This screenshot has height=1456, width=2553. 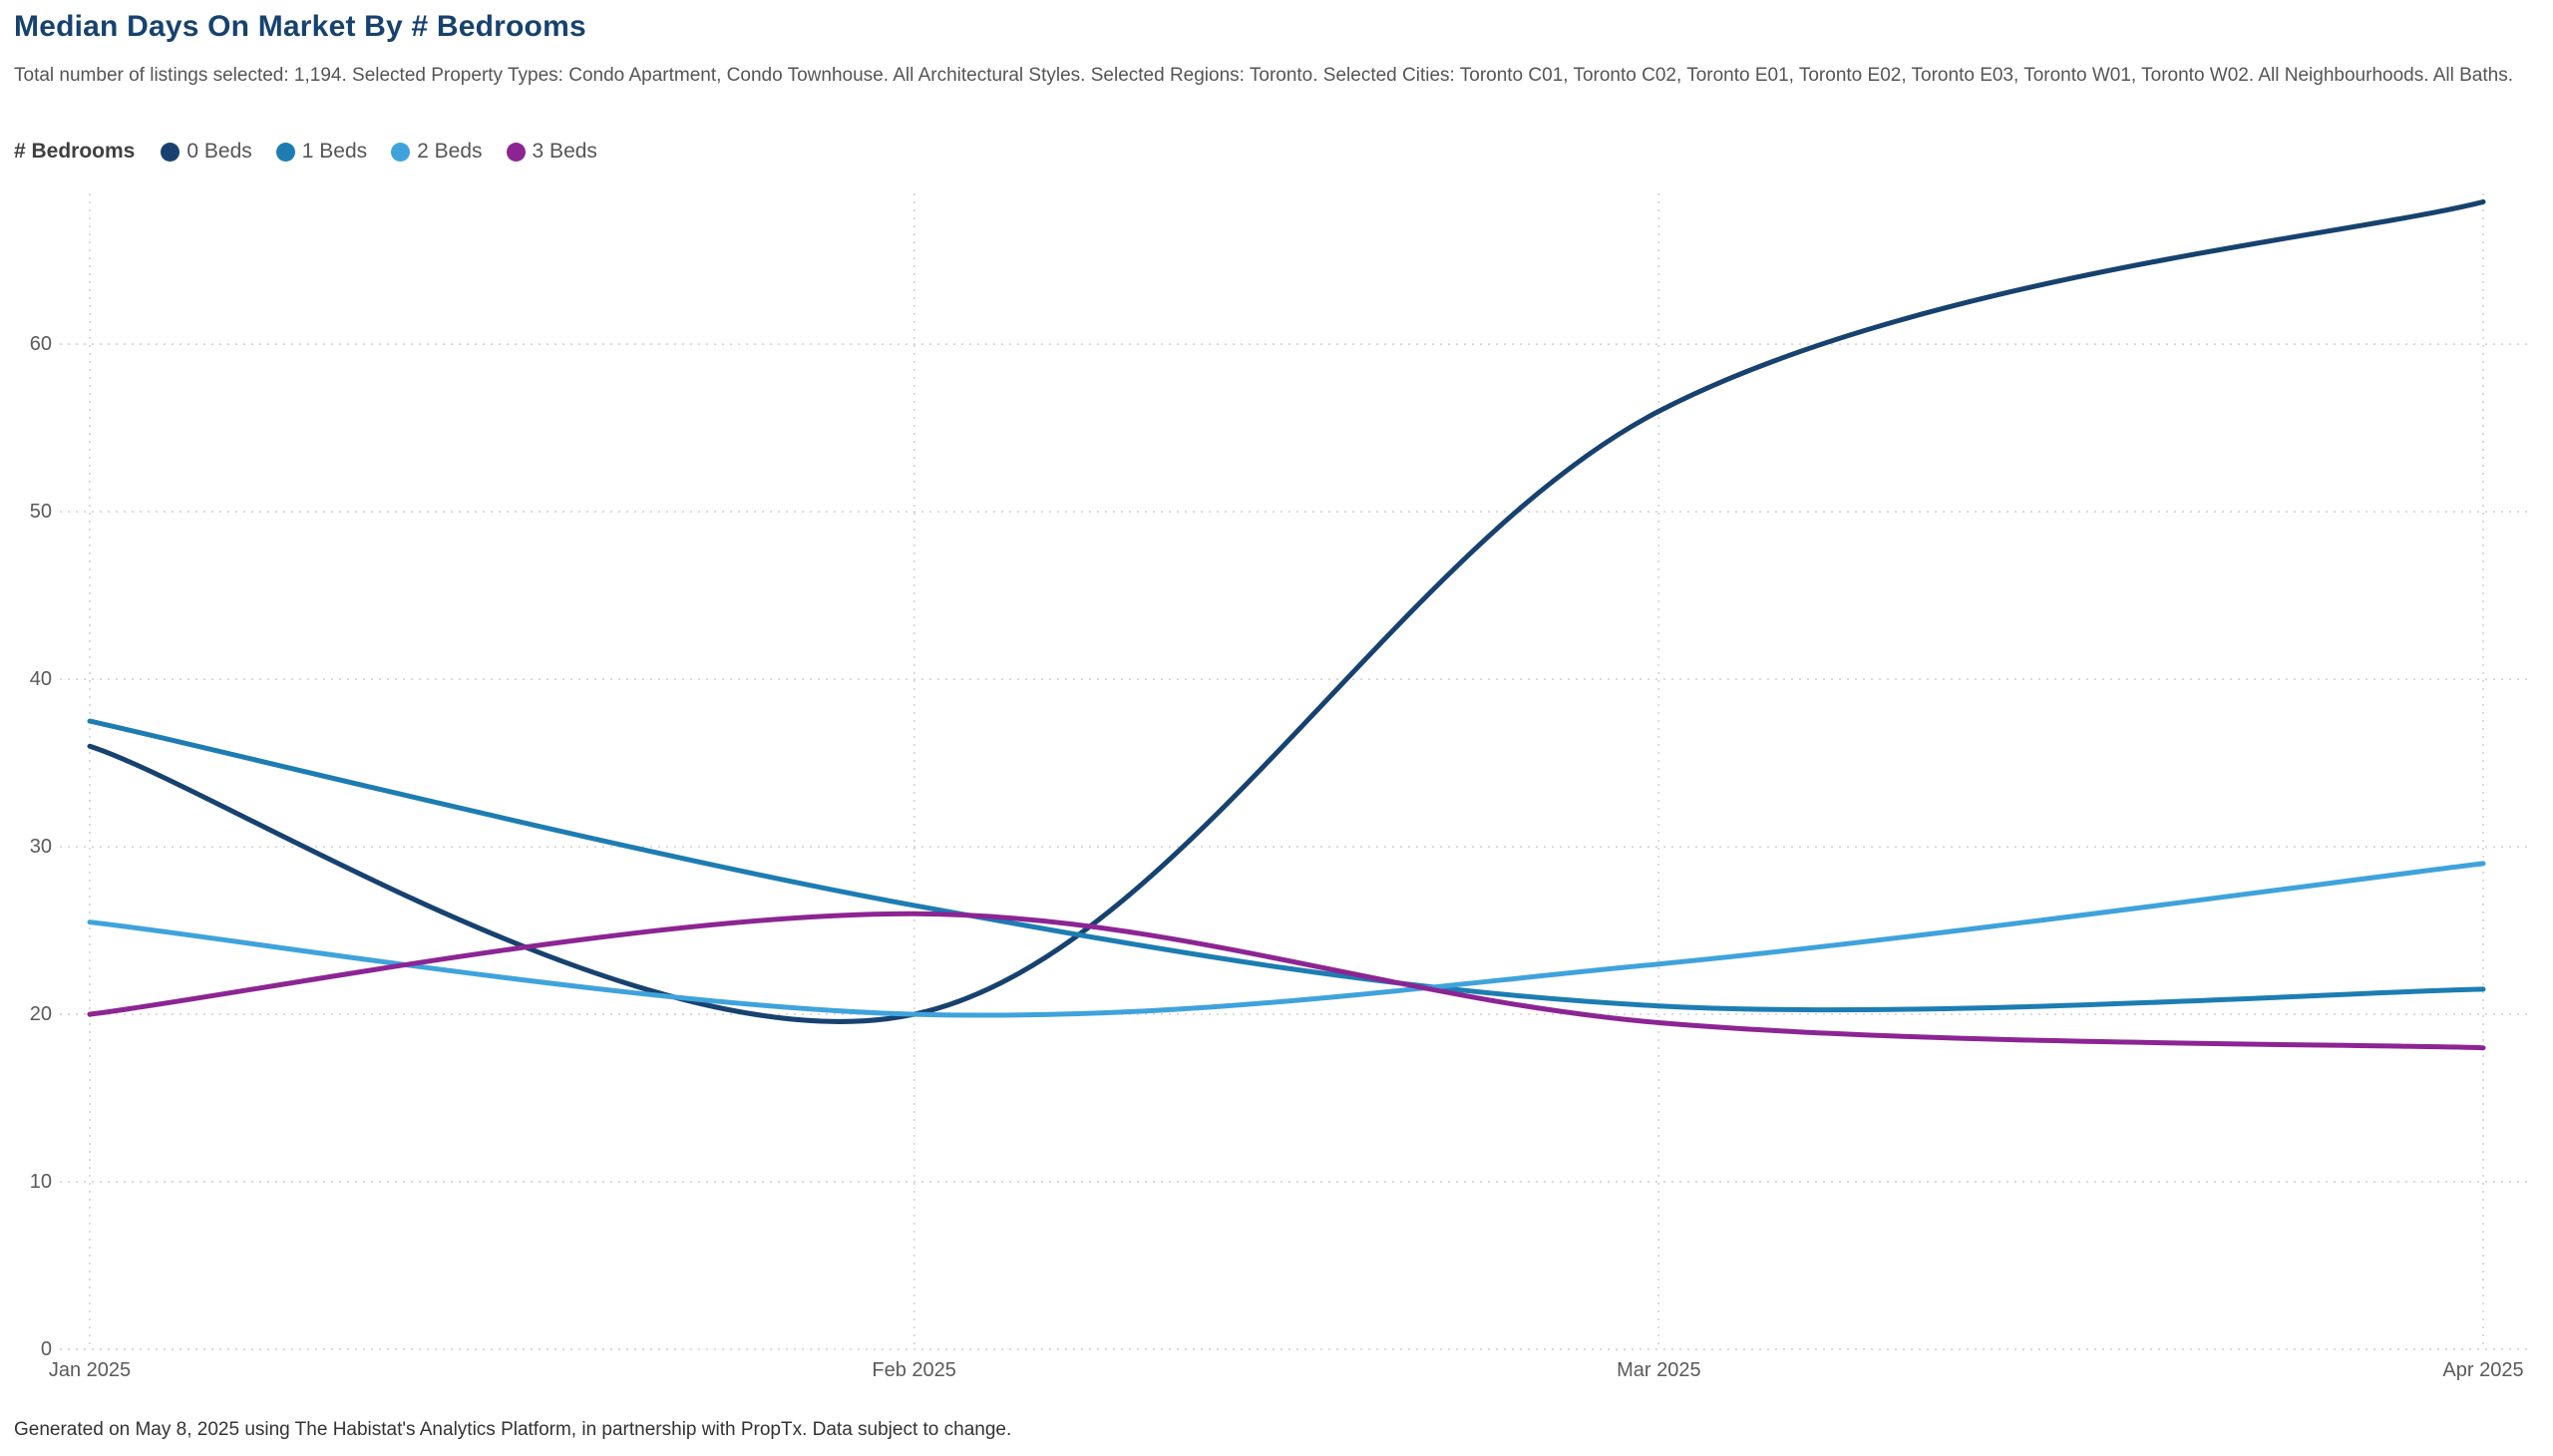 What do you see at coordinates (219, 151) in the screenshot?
I see `legend-item-label: 0 Beds` at bounding box center [219, 151].